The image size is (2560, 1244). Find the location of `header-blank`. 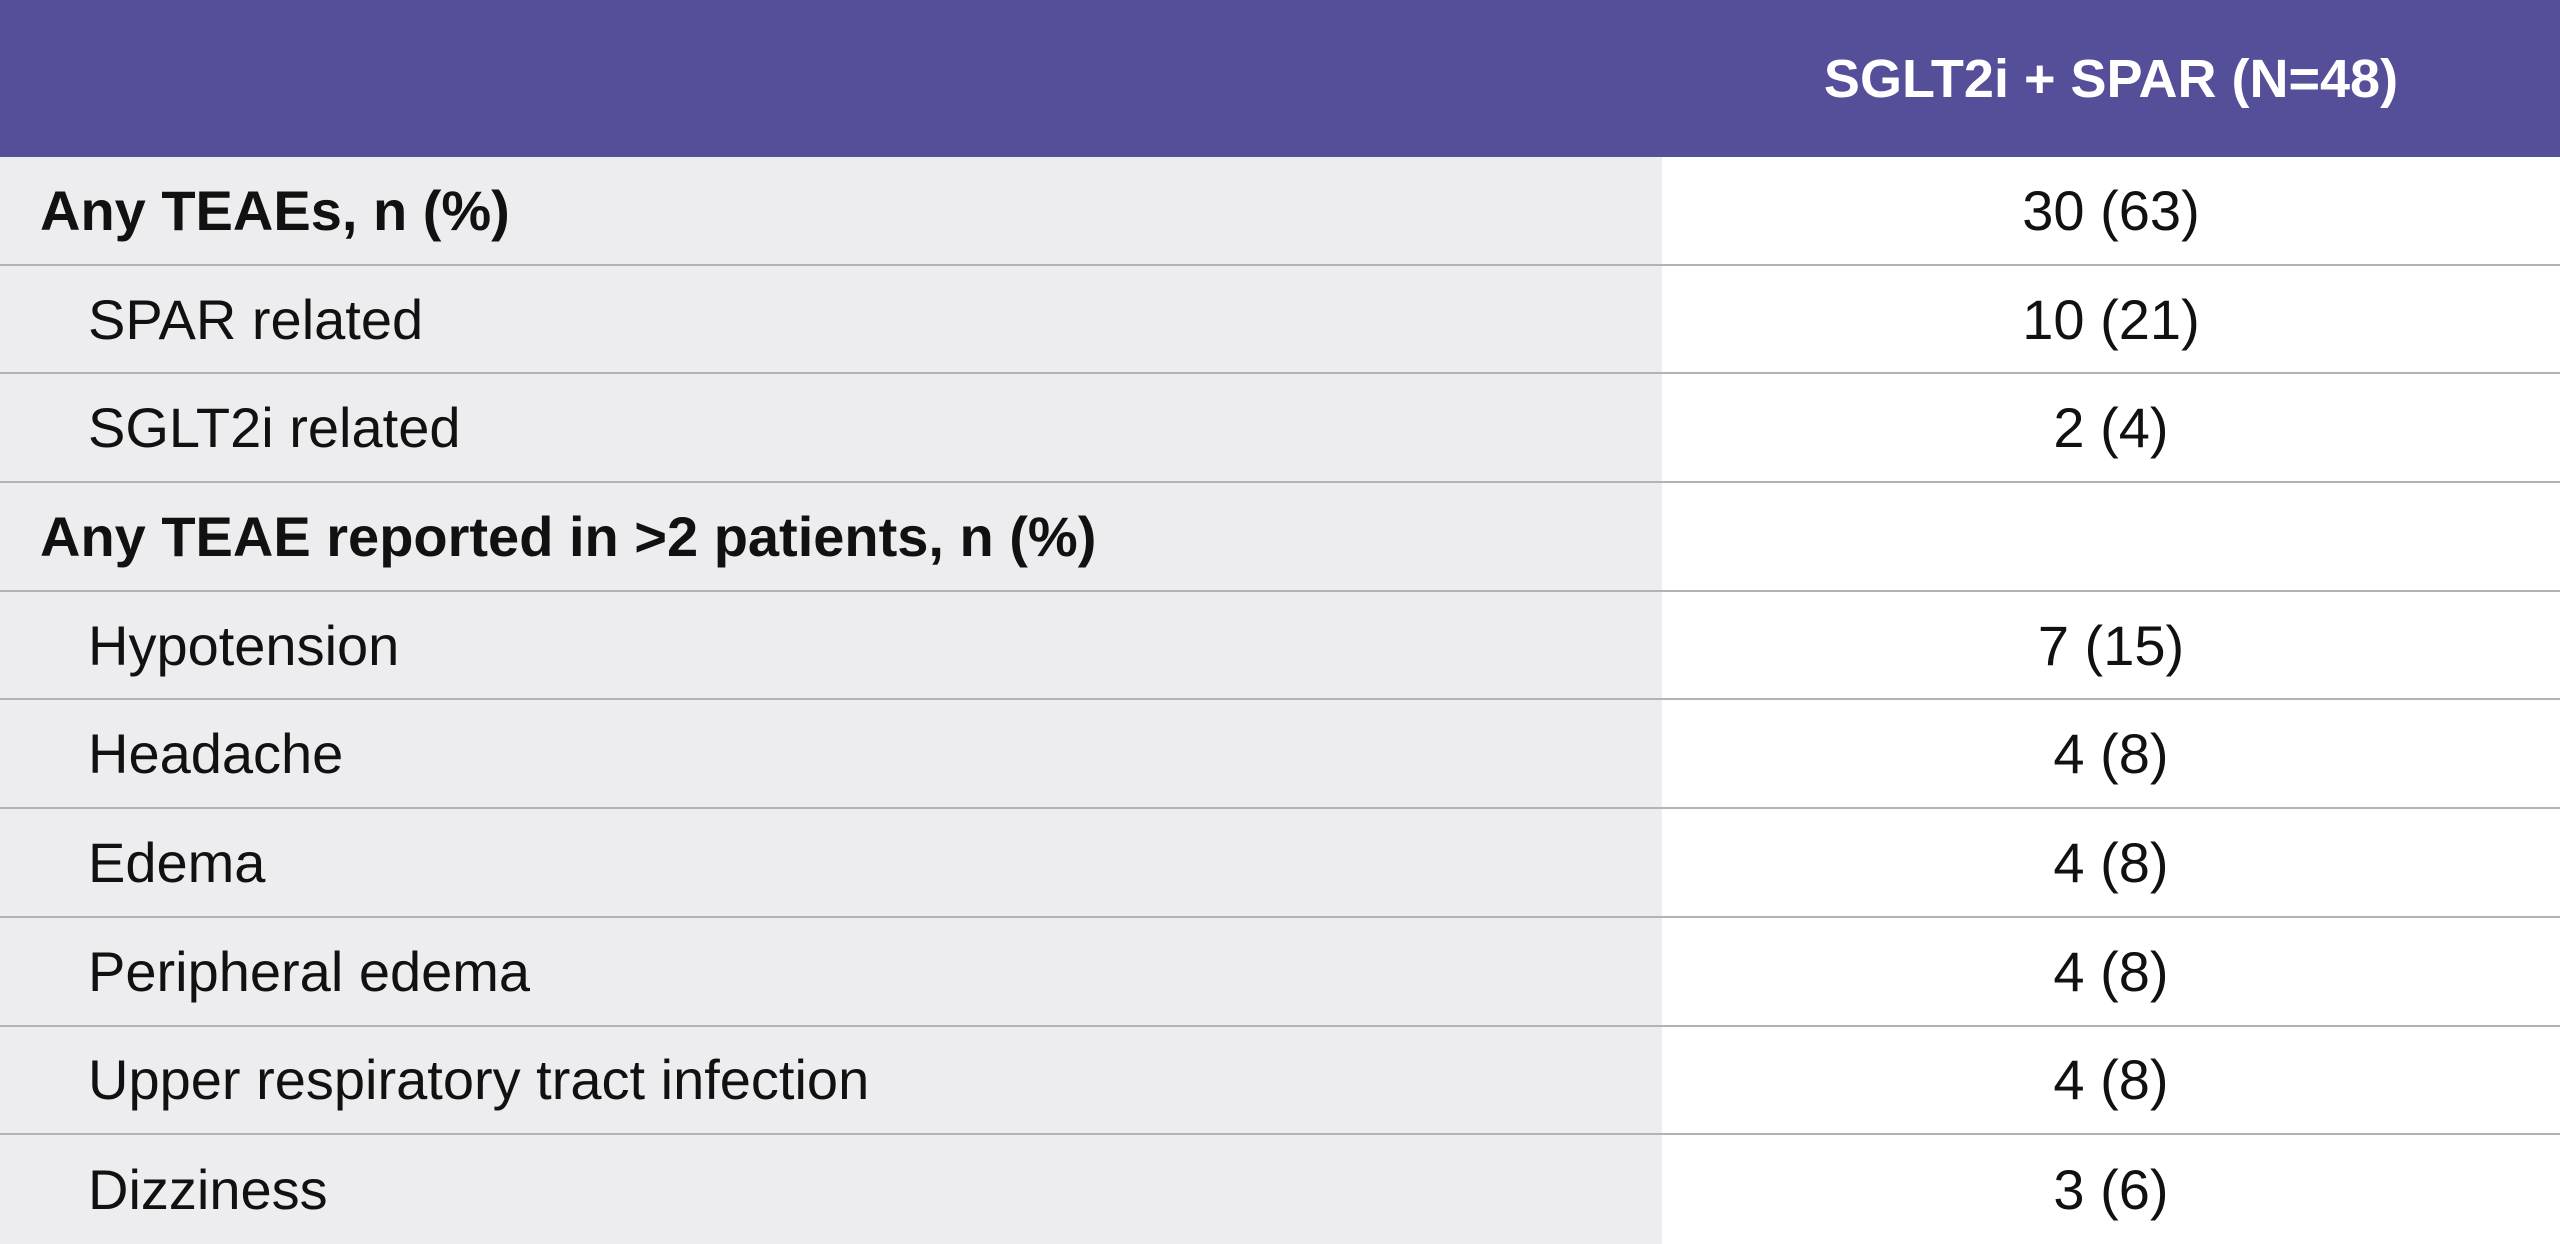

header-blank is located at coordinates (831, 78).